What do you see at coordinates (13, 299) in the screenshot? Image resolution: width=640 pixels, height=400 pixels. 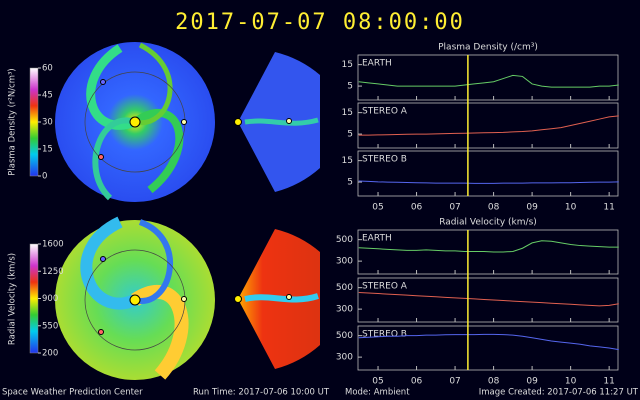 I see `colorbar-label: Radial Velocity (km/s)` at bounding box center [13, 299].